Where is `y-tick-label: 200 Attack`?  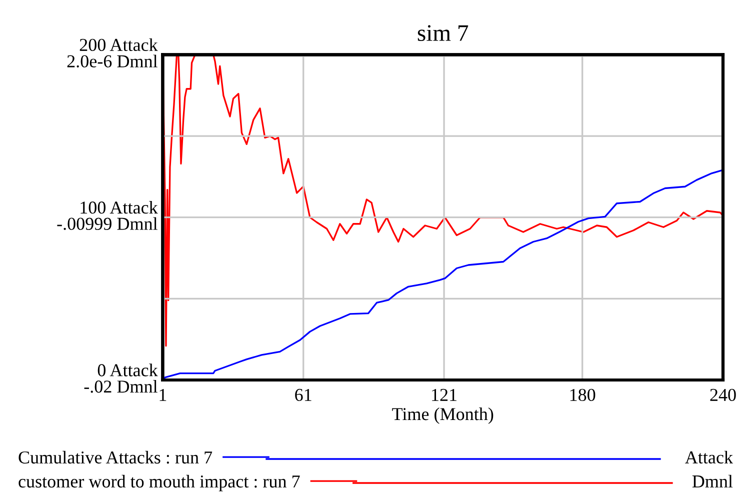 y-tick-label: 200 Attack is located at coordinates (119, 45).